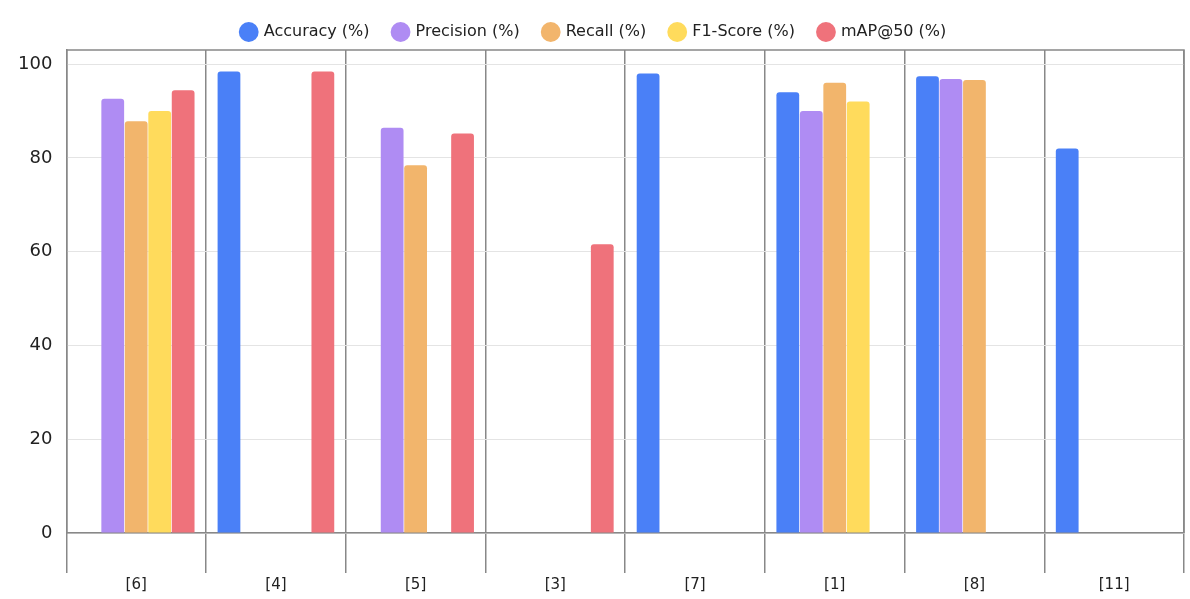  What do you see at coordinates (276, 583) in the screenshot?
I see `x-tick-label: [4]` at bounding box center [276, 583].